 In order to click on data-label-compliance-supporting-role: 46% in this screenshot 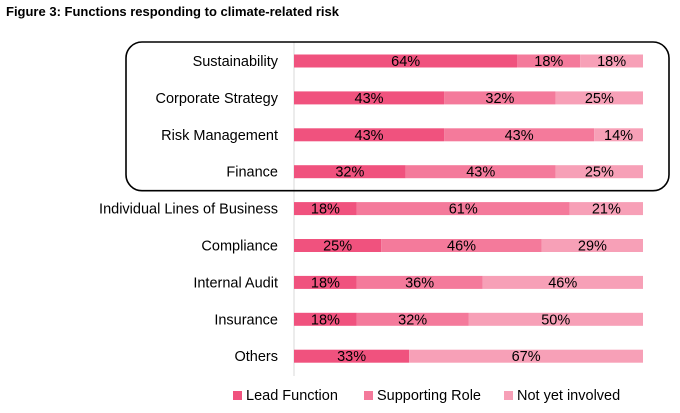, I will do `click(461, 247)`.